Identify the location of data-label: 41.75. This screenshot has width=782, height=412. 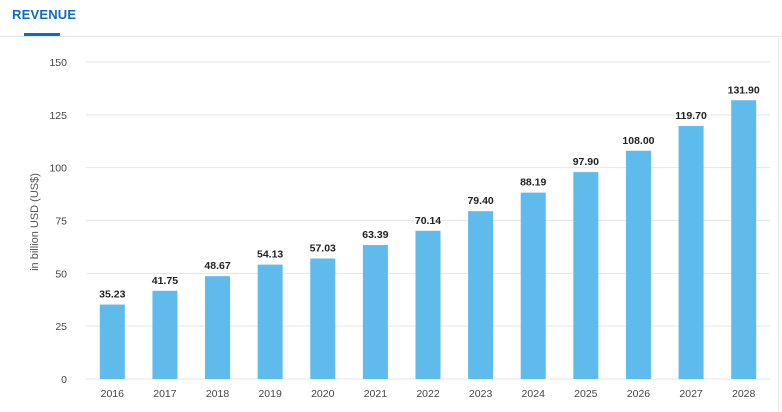
(165, 281).